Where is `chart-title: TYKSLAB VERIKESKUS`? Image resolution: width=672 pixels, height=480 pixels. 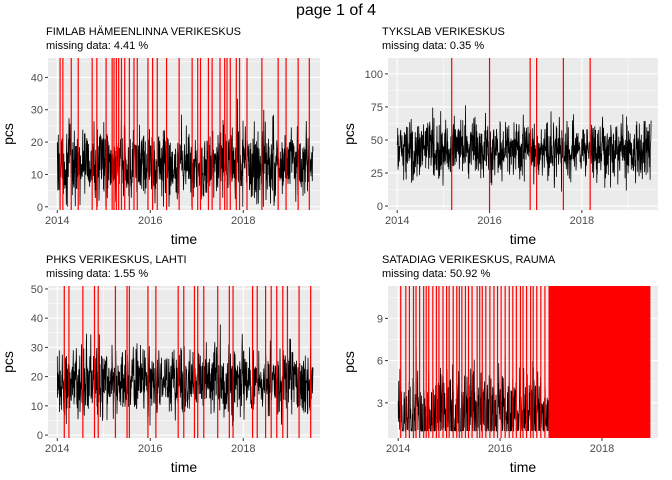 chart-title: TYKSLAB VERIKESKUS is located at coordinates (443, 32).